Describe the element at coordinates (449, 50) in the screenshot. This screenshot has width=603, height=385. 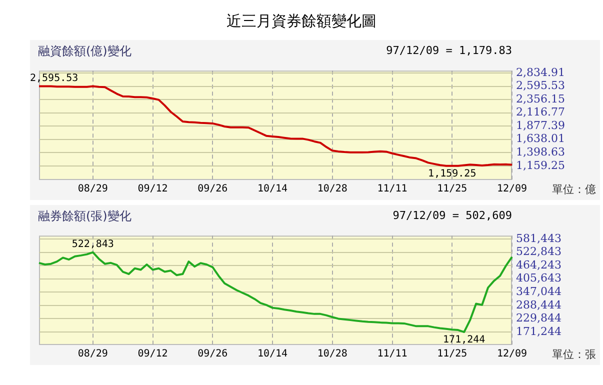
I see `text: 97/12/09 = 1,179.83` at that location.